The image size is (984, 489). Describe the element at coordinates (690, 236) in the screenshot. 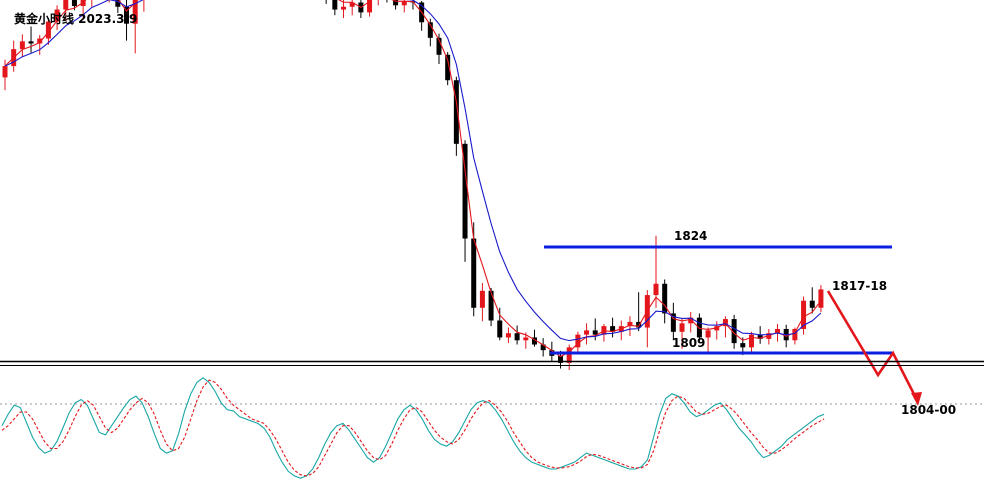

I see `resistance-level-label: 1824` at that location.